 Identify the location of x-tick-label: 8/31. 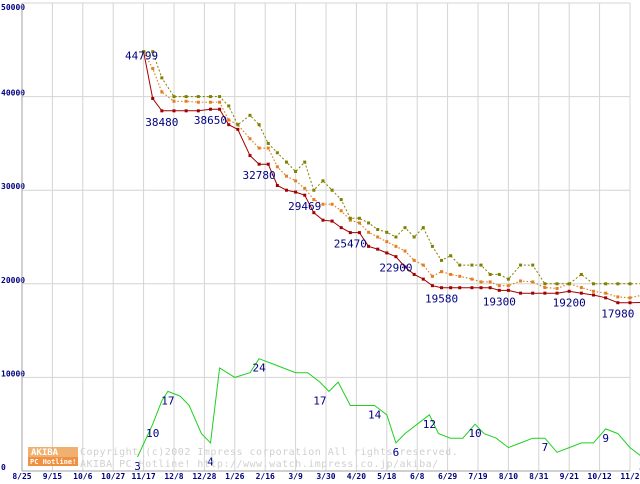
(538, 476).